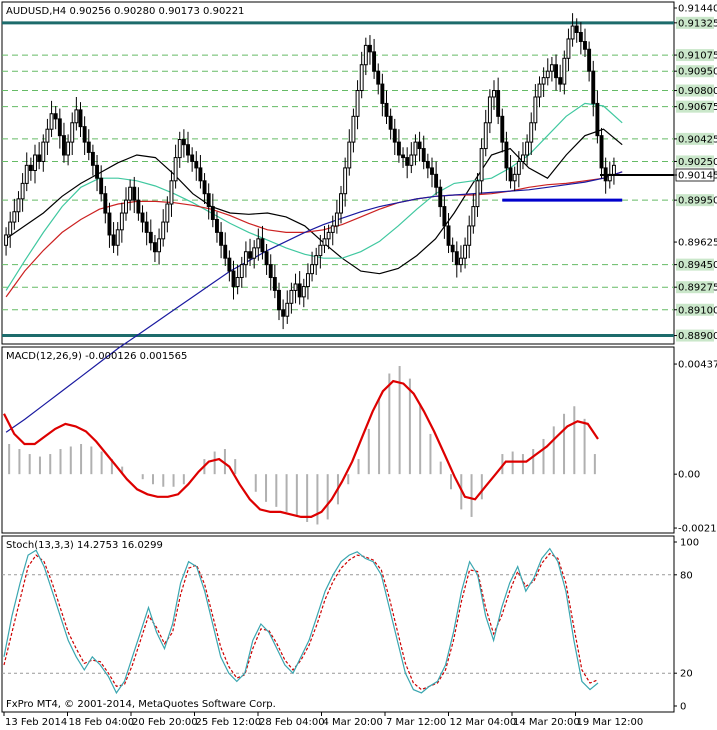 This screenshot has width=717, height=730. I want to click on price-label-9: 0.89950, so click(697, 201).